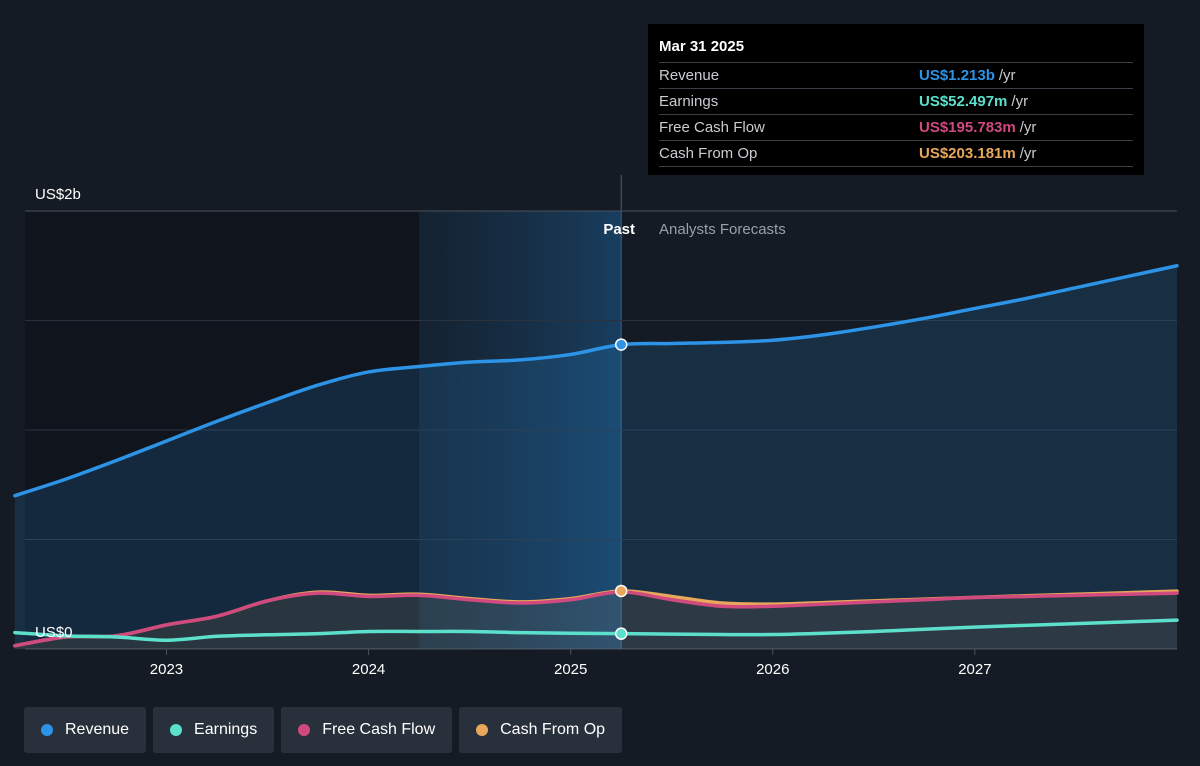  I want to click on tooltip-row: Earnings US$52.497m/yr, so click(896, 101).